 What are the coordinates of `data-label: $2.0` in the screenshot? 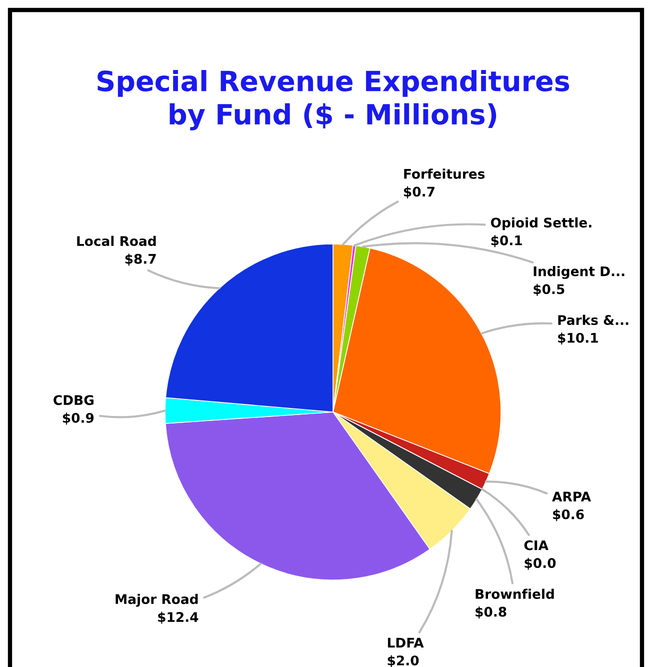 It's located at (403, 661).